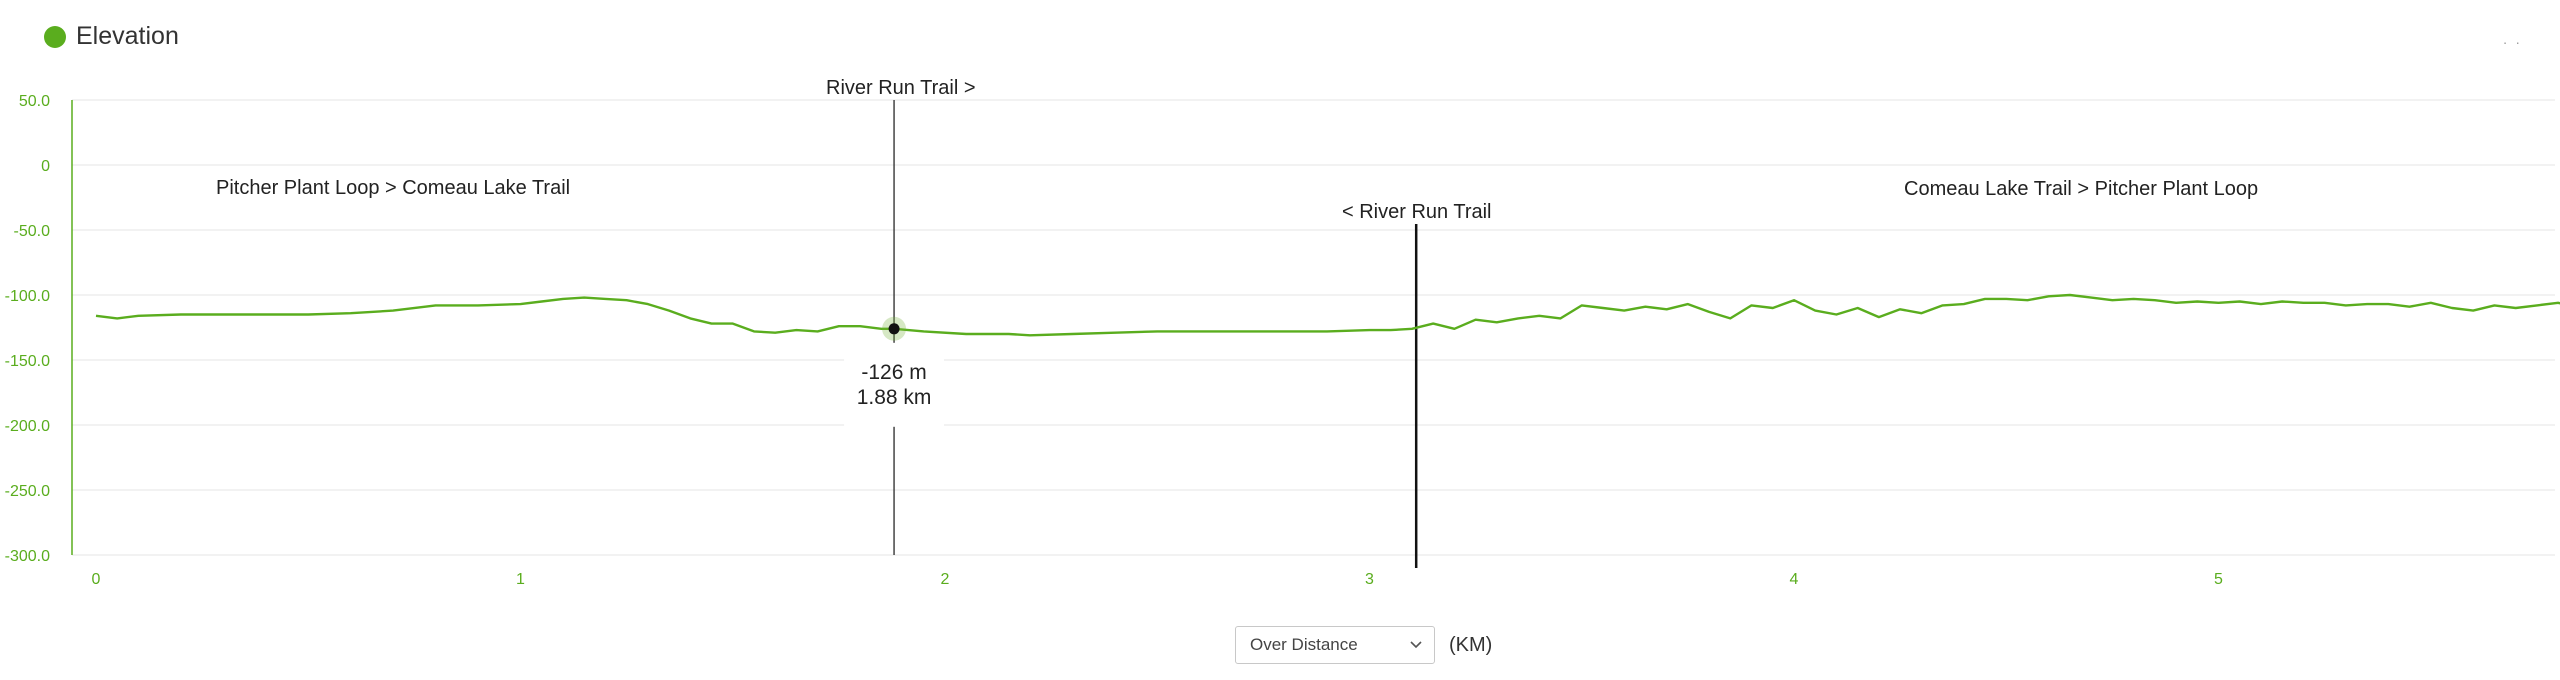 This screenshot has width=2560, height=680. Describe the element at coordinates (2218, 579) in the screenshot. I see `x-tick-label: 5` at that location.